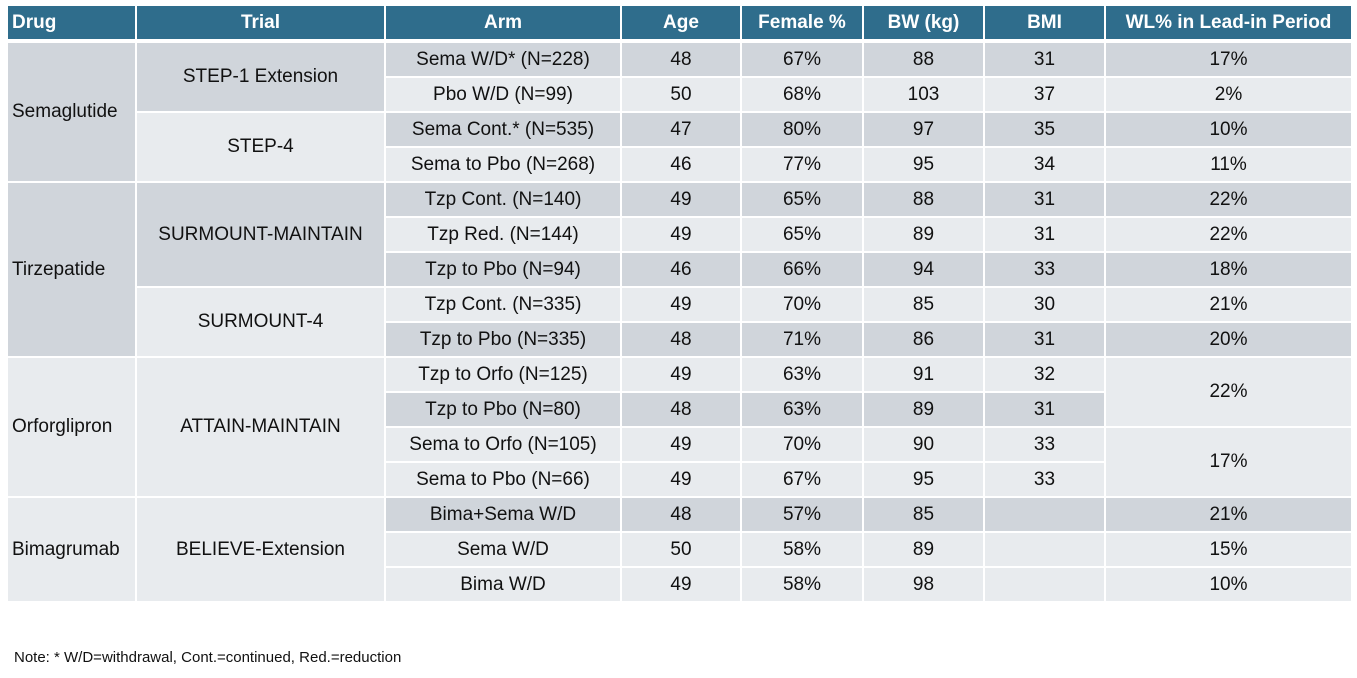 This screenshot has height=678, width=1357. I want to click on arm-cell: Tzp to Pbo (N=335), so click(503, 339).